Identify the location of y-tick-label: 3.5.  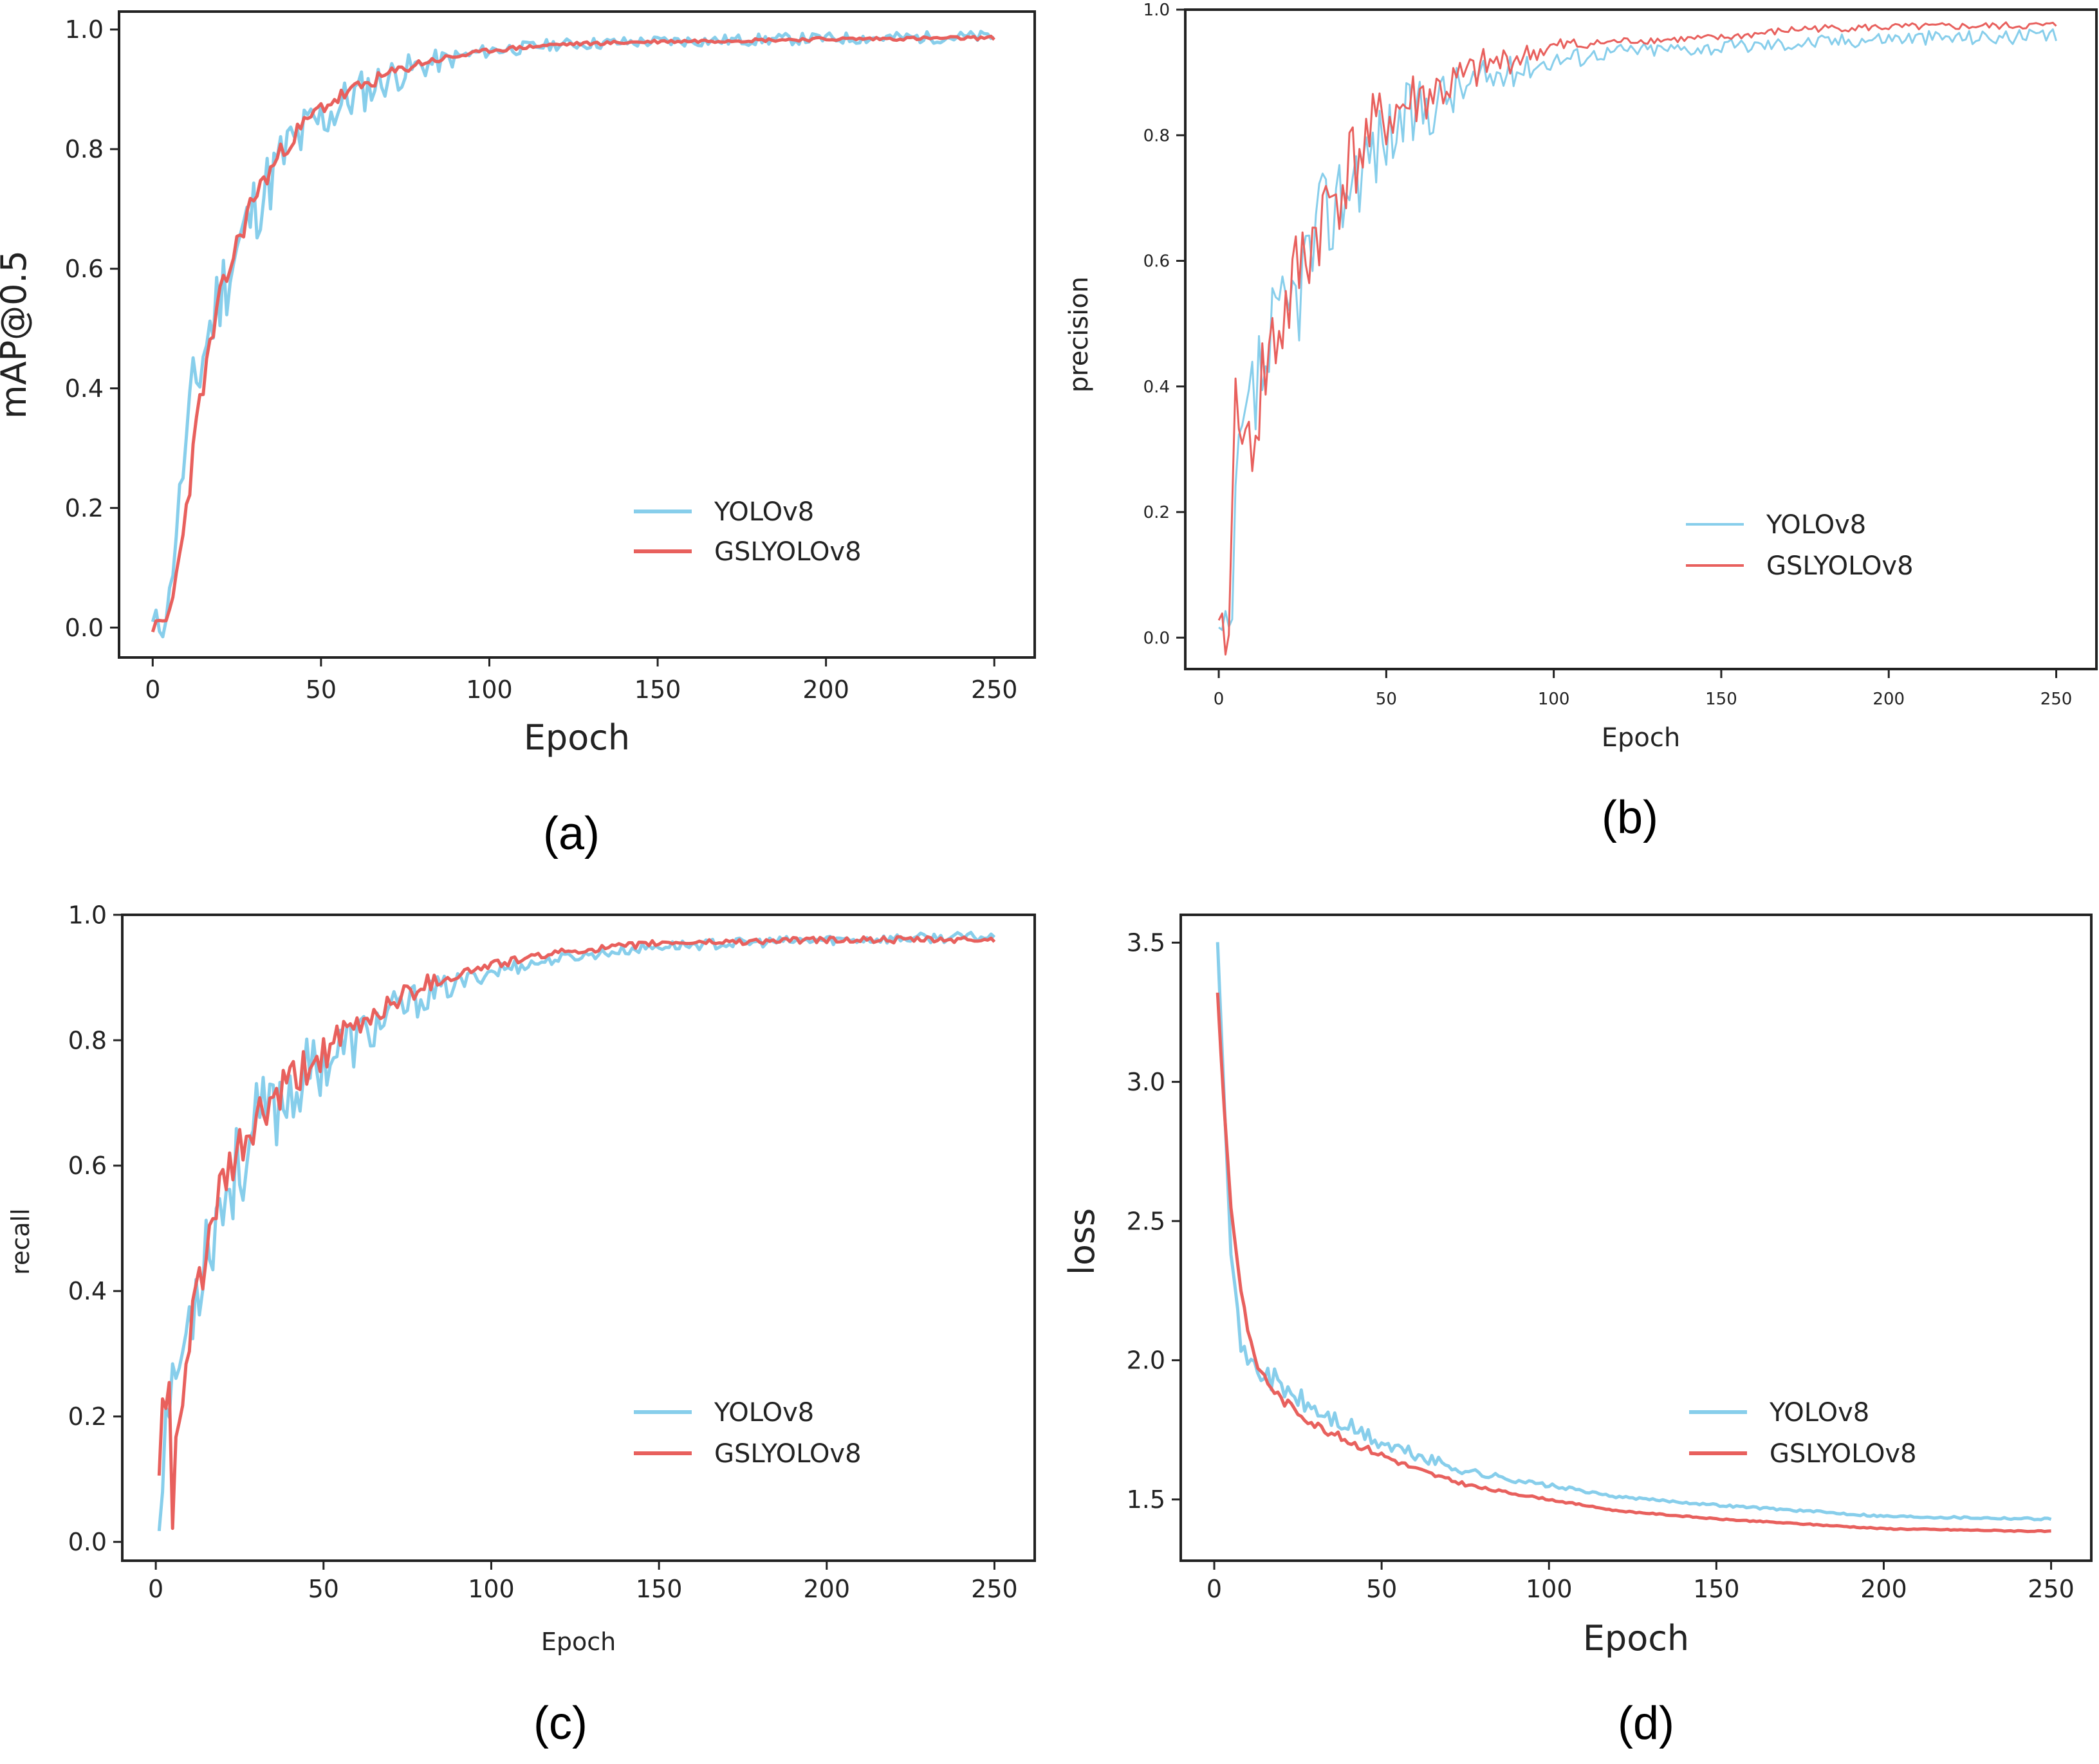
(1146, 943).